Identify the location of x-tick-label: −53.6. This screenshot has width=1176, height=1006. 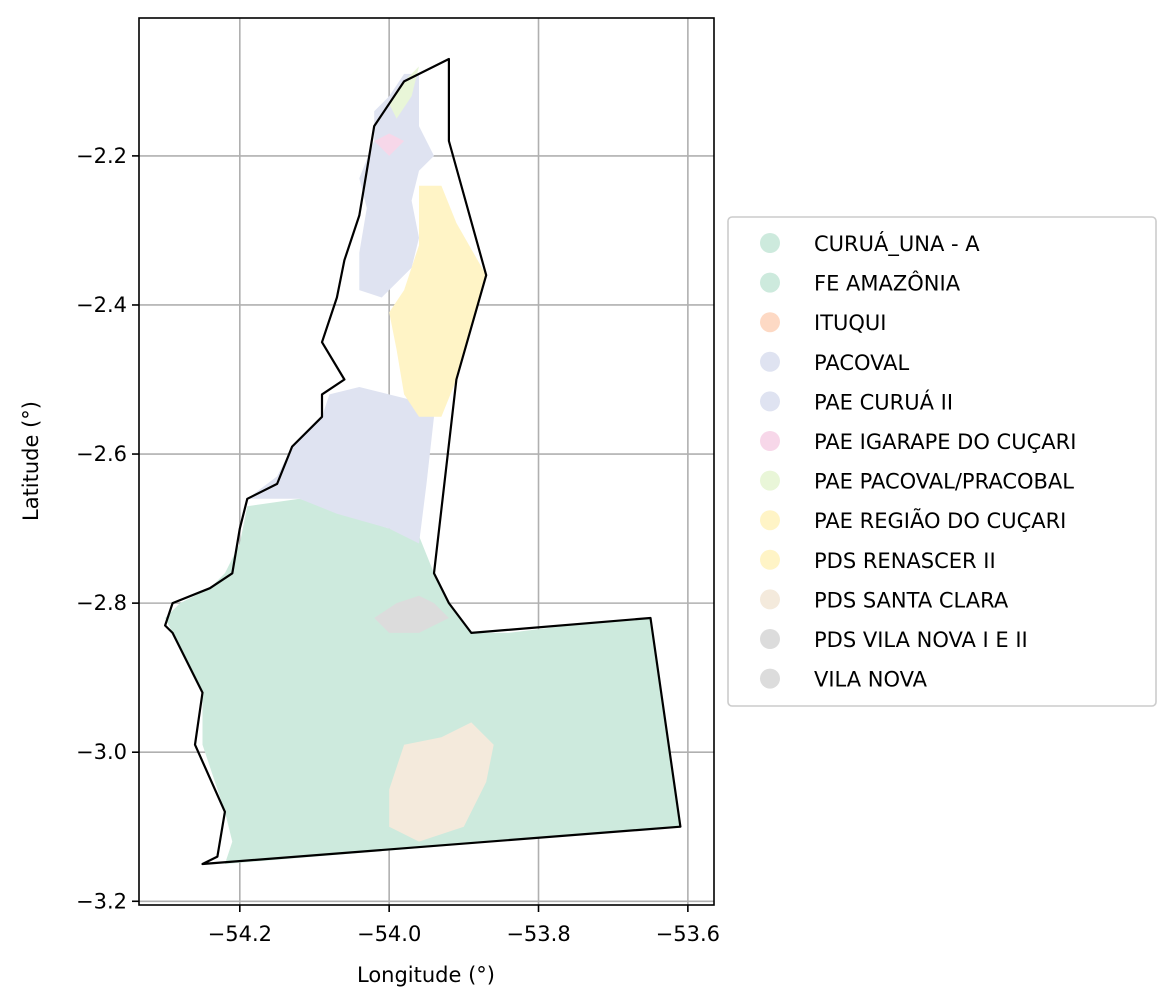
(688, 934).